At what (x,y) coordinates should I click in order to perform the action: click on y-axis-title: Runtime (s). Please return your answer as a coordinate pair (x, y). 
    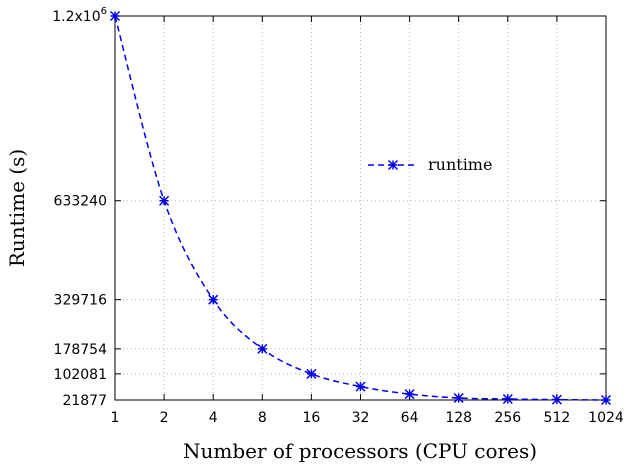
    Looking at the image, I should click on (17, 208).